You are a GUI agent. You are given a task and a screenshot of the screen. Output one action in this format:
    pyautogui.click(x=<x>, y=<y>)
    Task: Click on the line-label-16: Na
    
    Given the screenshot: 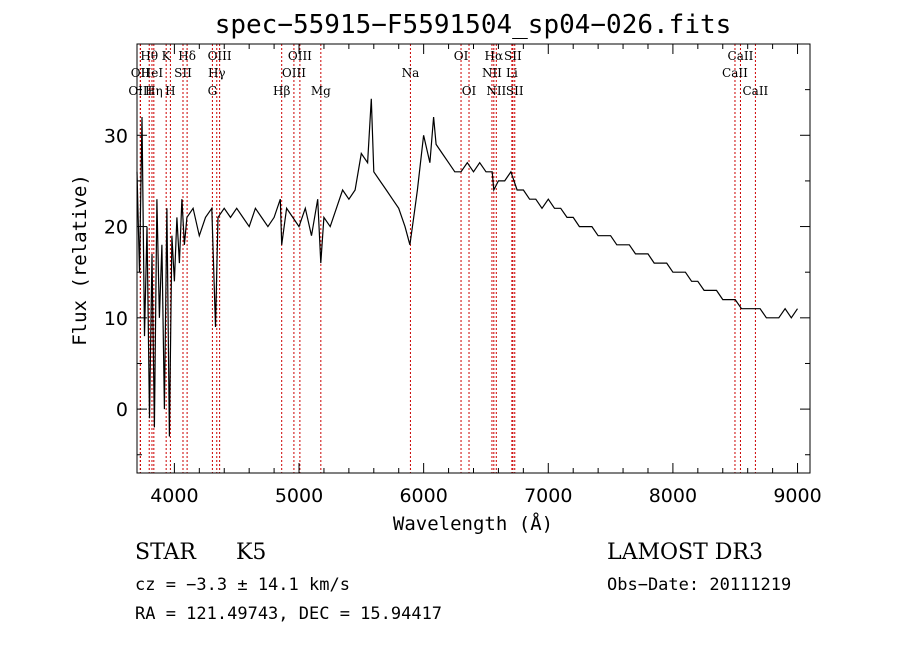 What is the action you would take?
    pyautogui.click(x=411, y=73)
    